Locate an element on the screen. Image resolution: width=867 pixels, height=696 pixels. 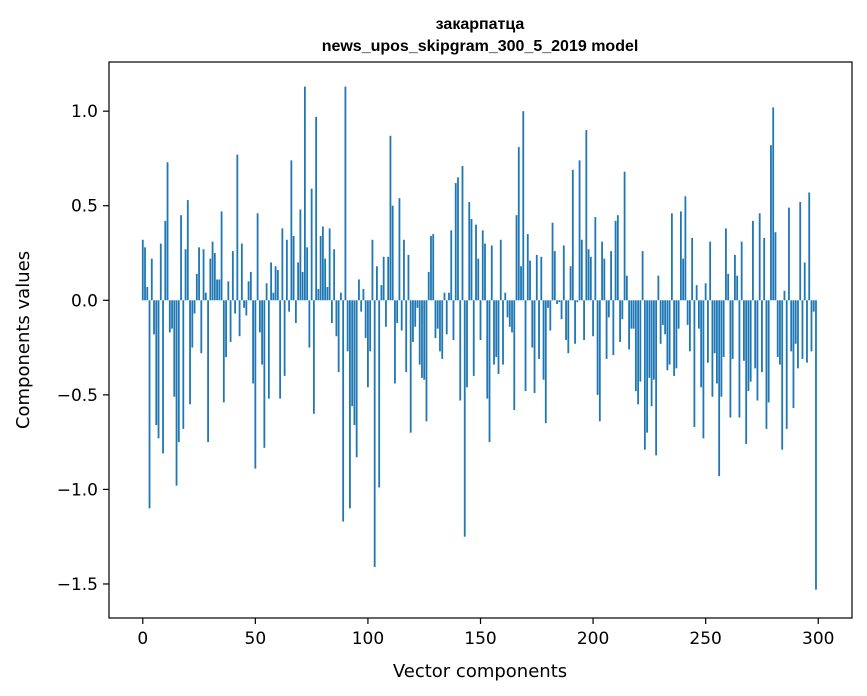
y-tick-label: 0.0 is located at coordinates (84, 301).